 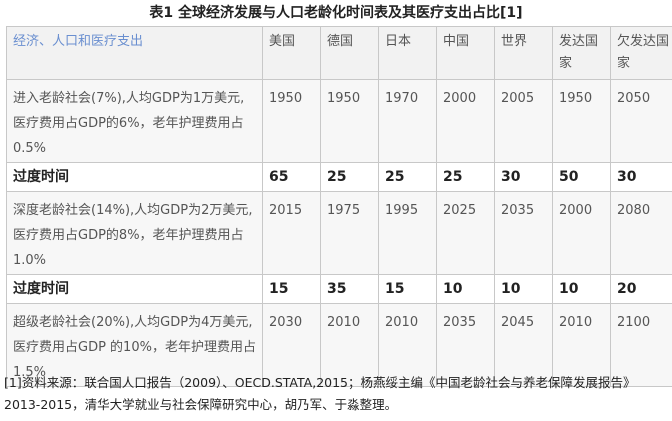 I want to click on table-row: 过度时间 15 35 15 10 10 10 20, so click(x=339, y=289).